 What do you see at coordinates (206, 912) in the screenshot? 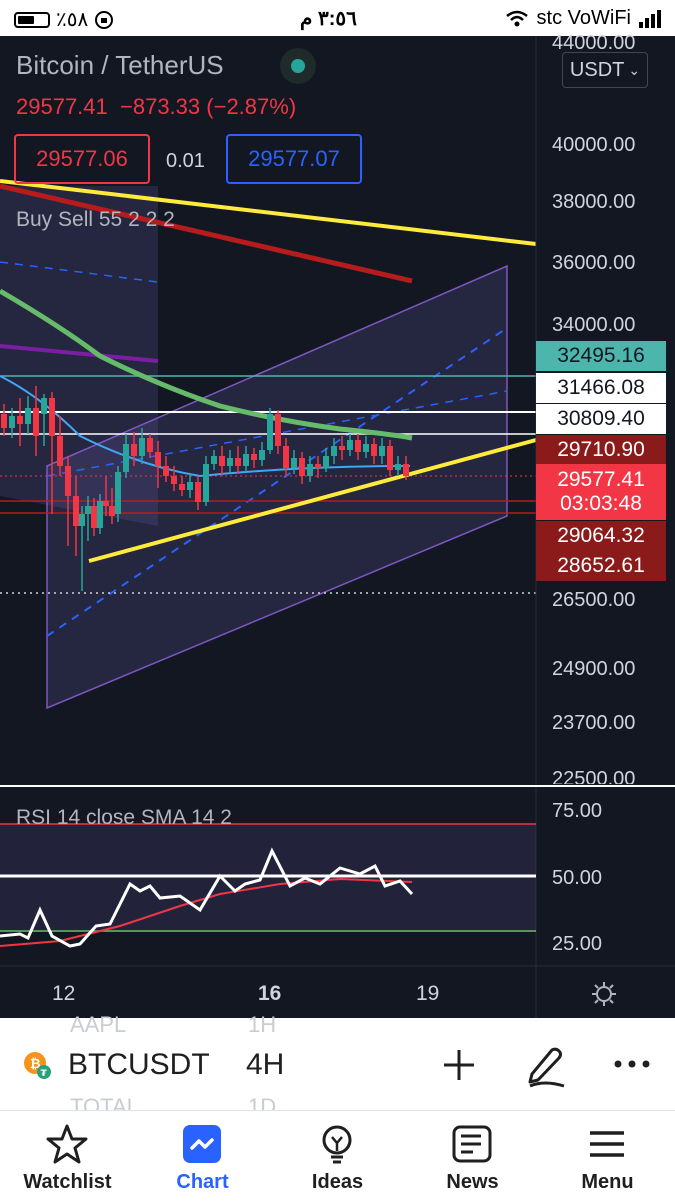
I see `rsi-sma-line` at bounding box center [206, 912].